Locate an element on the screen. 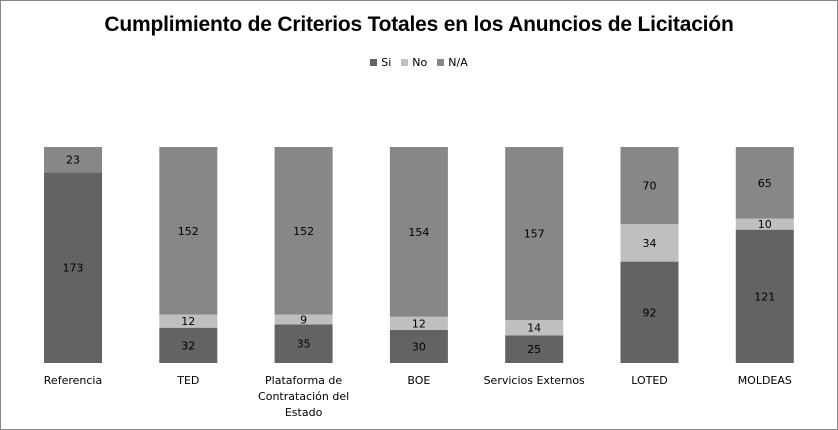 This screenshot has width=838, height=430. data-label: 10 is located at coordinates (765, 224).